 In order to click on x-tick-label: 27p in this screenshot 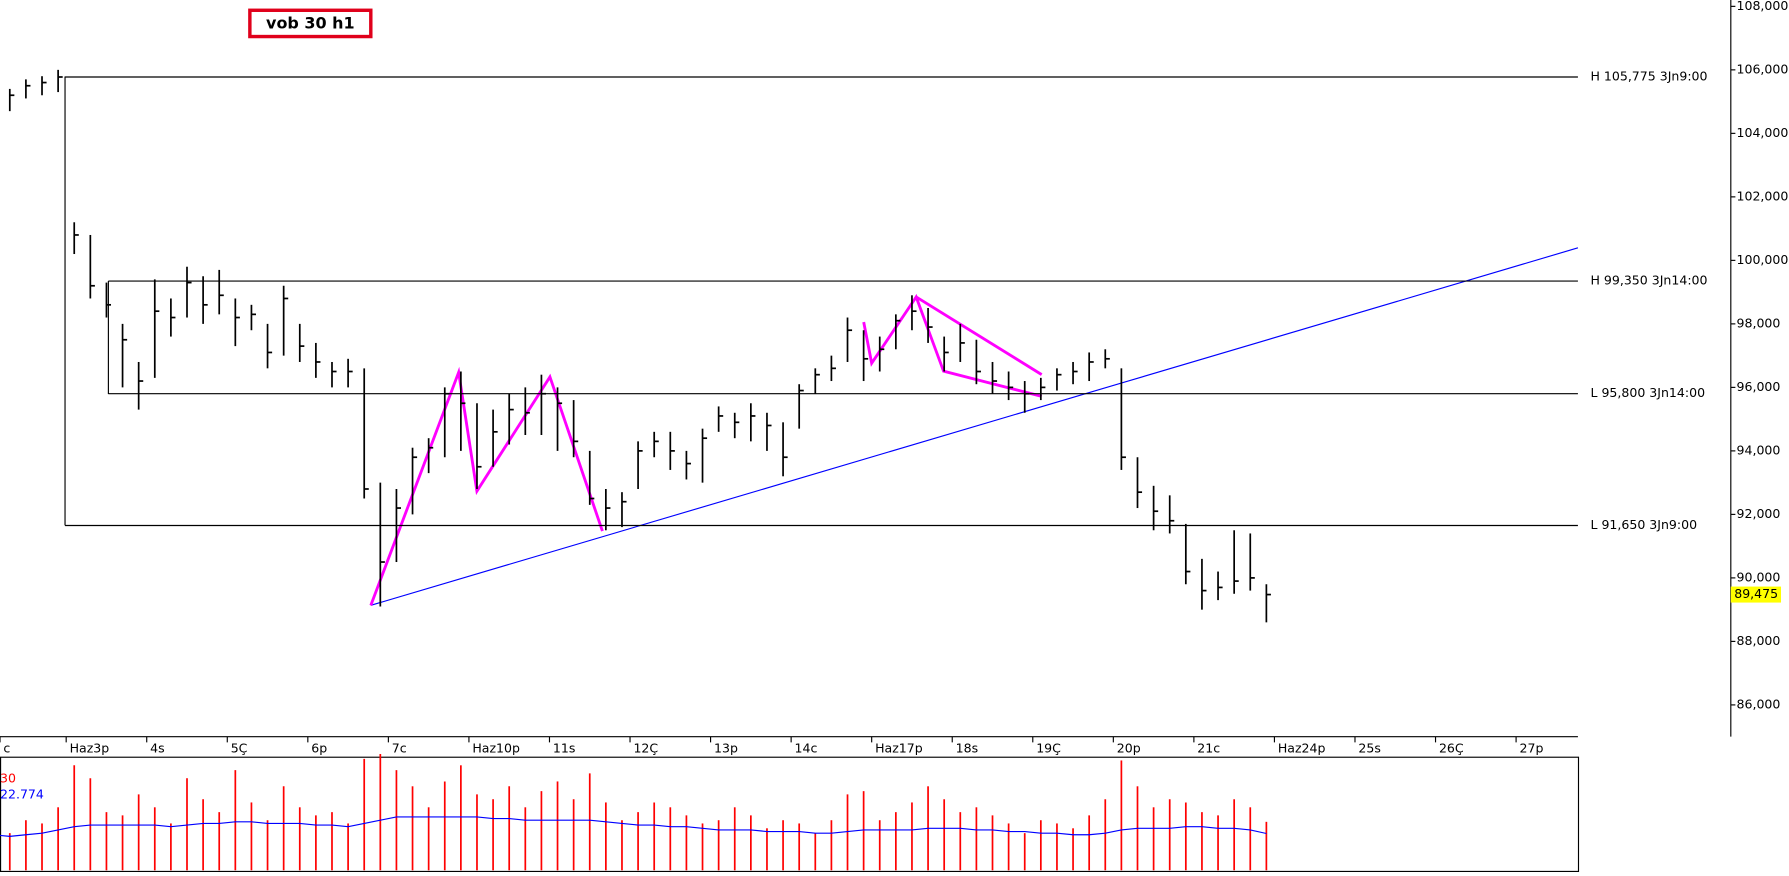, I will do `click(1532, 748)`.